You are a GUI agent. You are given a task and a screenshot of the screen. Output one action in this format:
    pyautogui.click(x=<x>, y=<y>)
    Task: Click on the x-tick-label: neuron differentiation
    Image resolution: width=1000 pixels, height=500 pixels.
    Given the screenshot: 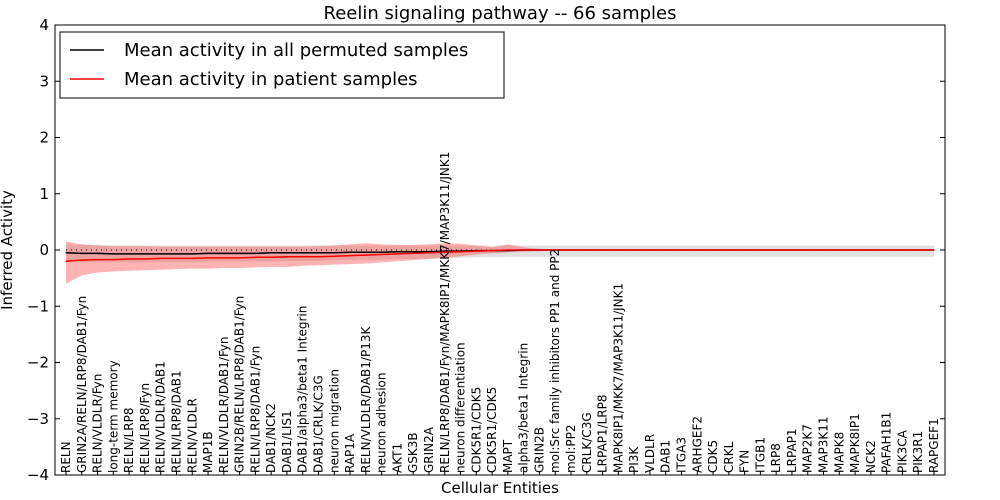 What is the action you would take?
    pyautogui.click(x=461, y=407)
    